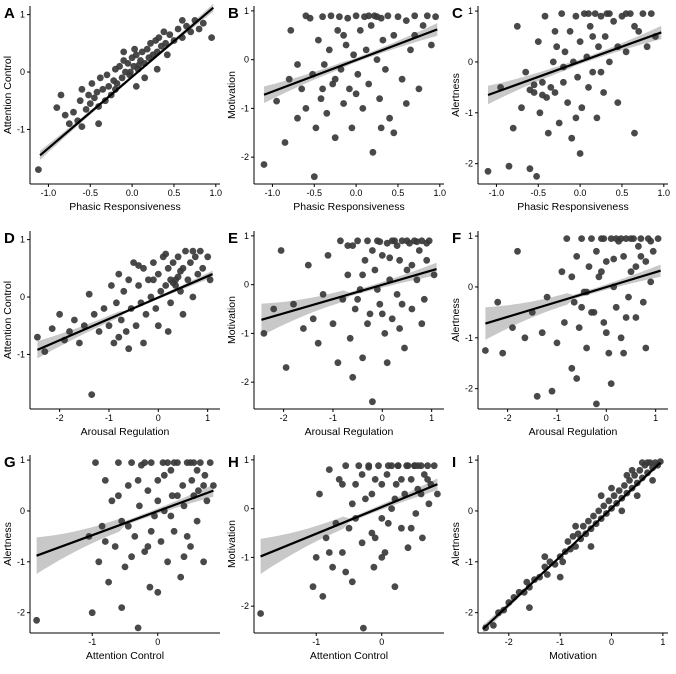  Describe the element at coordinates (8, 320) in the screenshot. I see `y-axis-title: Attention Control` at that location.